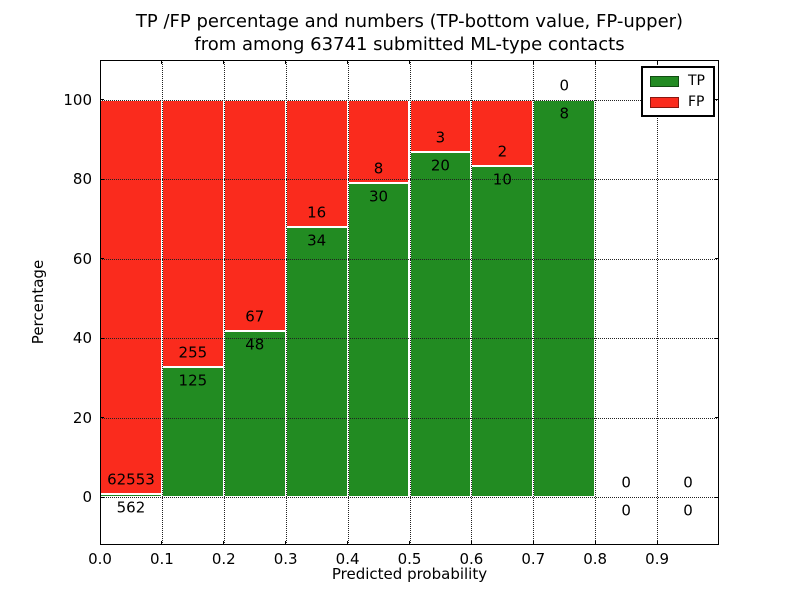 This screenshot has height=600, width=800. Describe the element at coordinates (131, 507) in the screenshot. I see `tp-count-label: 562` at that location.